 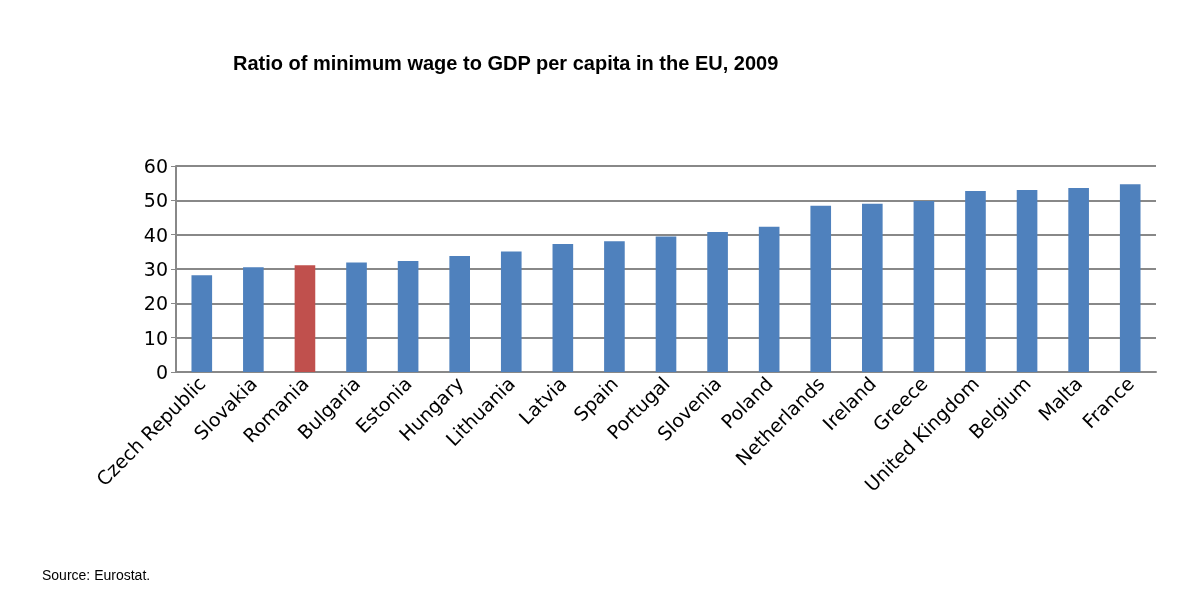 I want to click on source-note: Source: Eurostat., so click(x=96, y=575).